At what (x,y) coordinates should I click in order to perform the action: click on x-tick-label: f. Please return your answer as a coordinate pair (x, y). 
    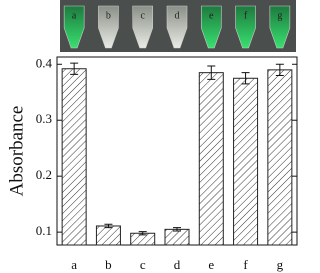
    Looking at the image, I should click on (245, 264).